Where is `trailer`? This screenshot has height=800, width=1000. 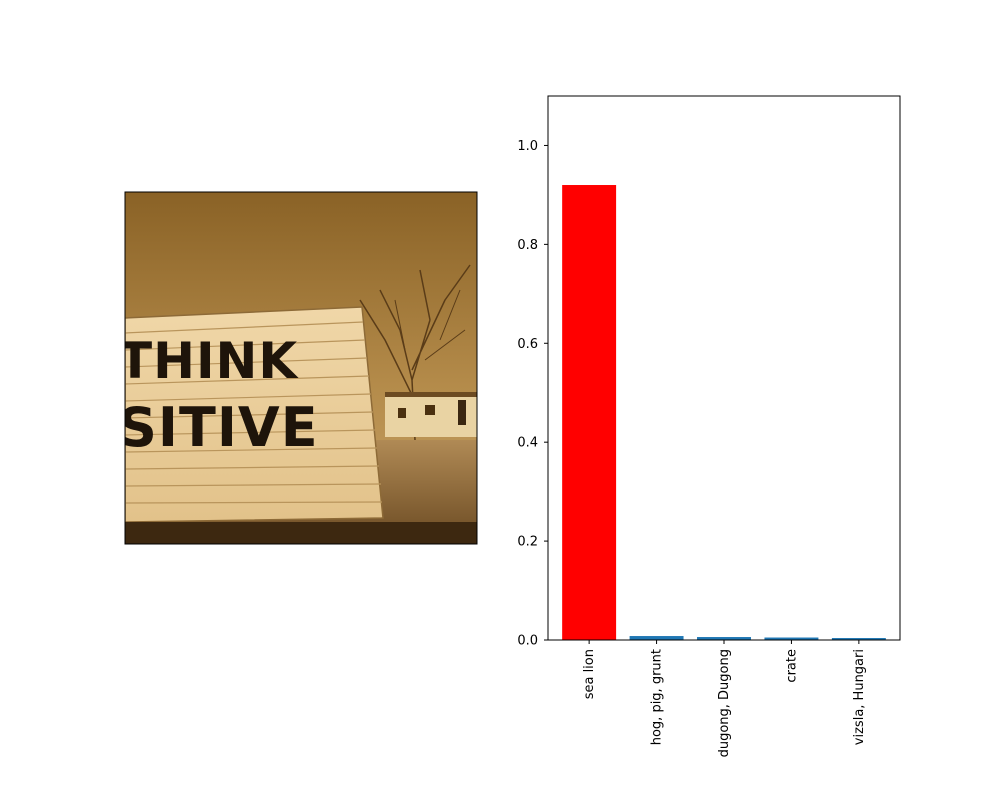
trailer is located at coordinates (431, 414).